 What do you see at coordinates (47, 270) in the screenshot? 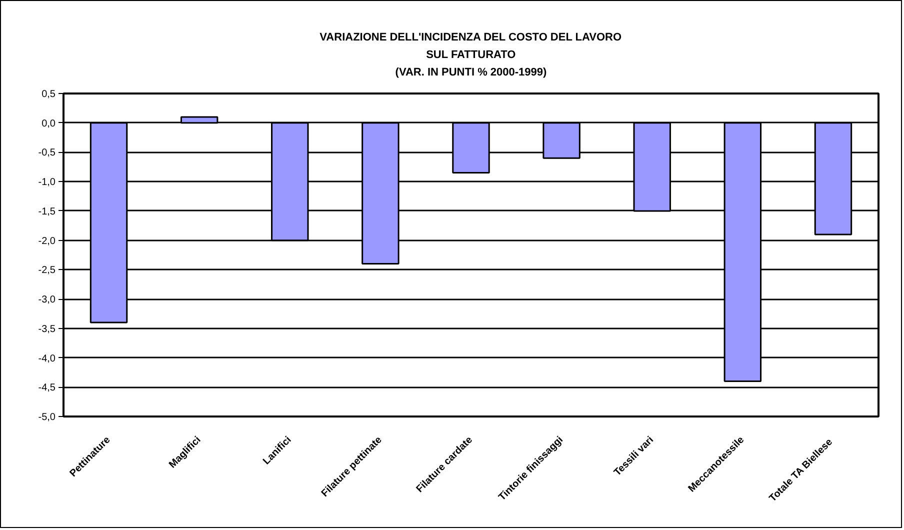
I see `y-tick-label: -2,5` at bounding box center [47, 270].